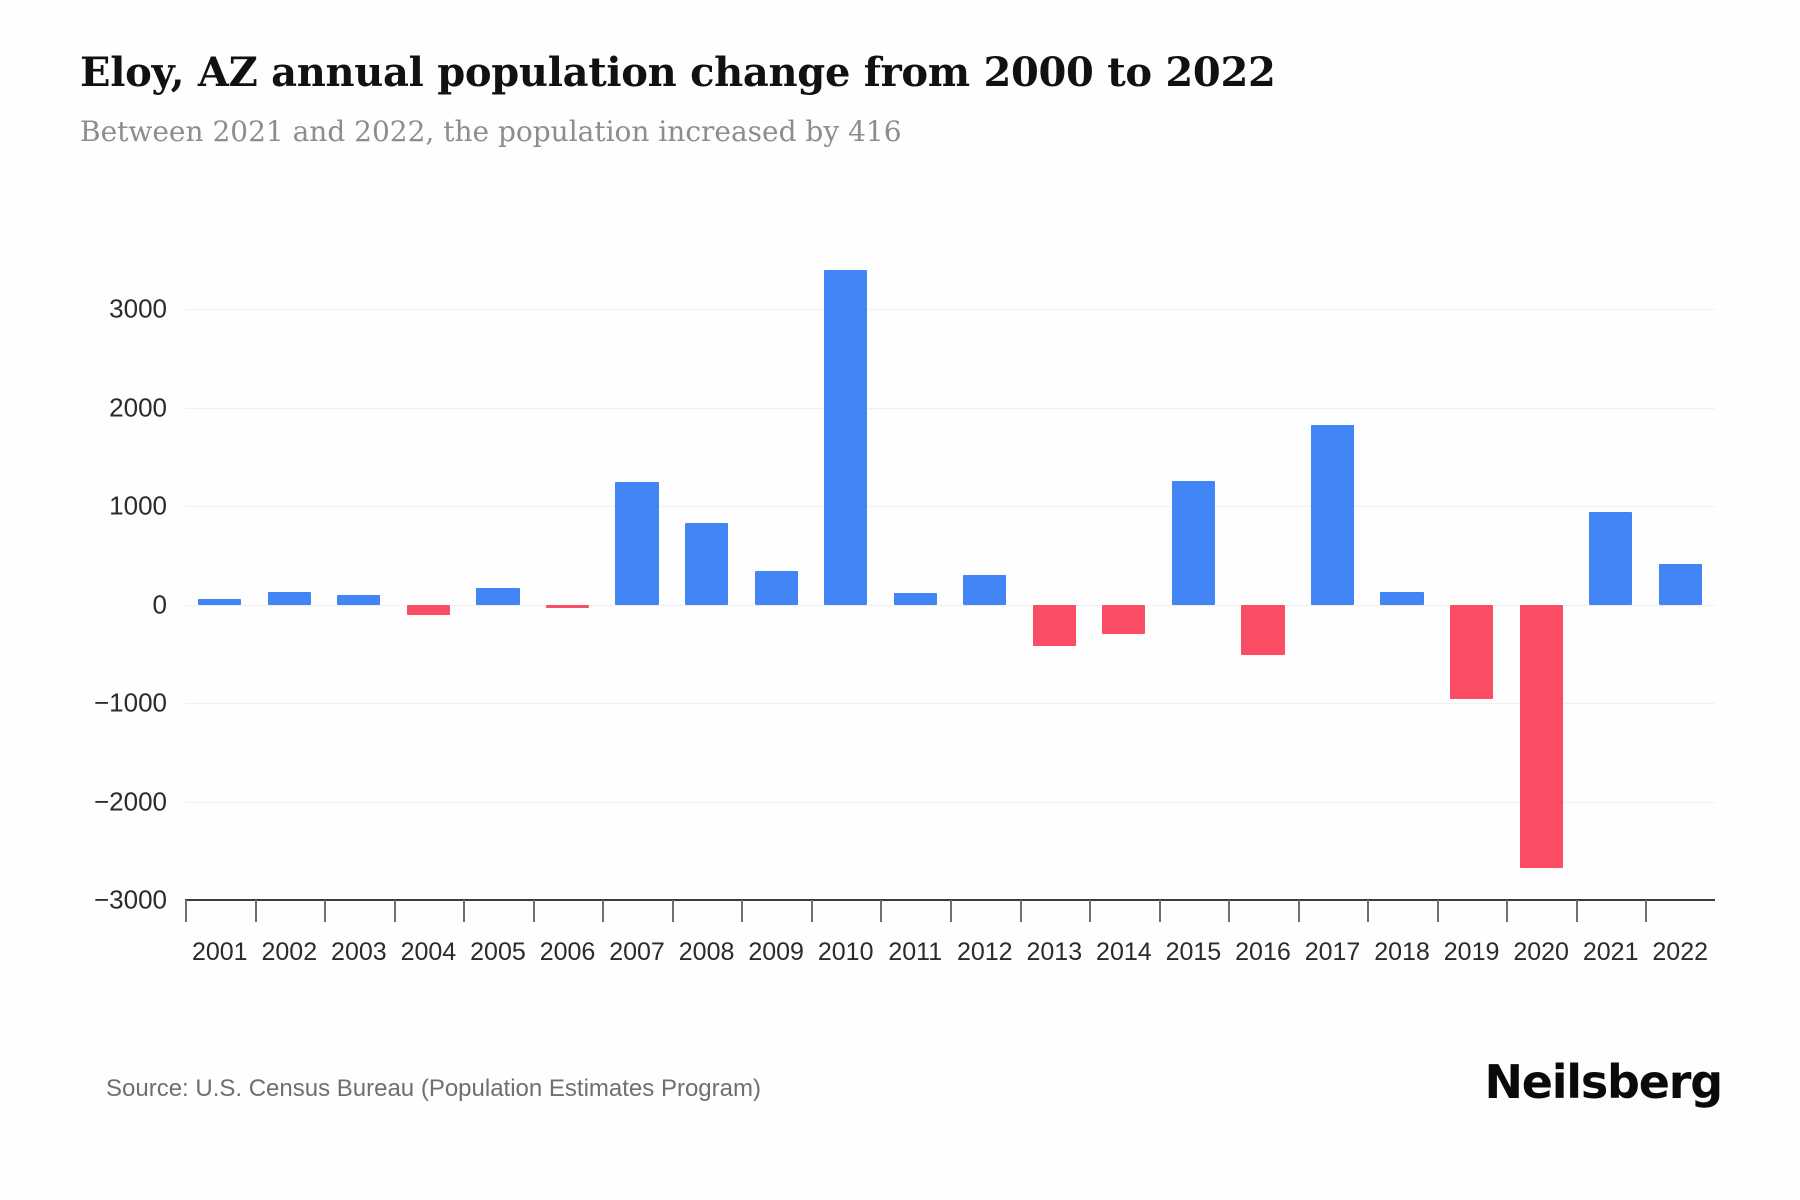 This screenshot has width=1800, height=1200. What do you see at coordinates (845, 952) in the screenshot?
I see `x-axis-tick-label-2010: 2010` at bounding box center [845, 952].